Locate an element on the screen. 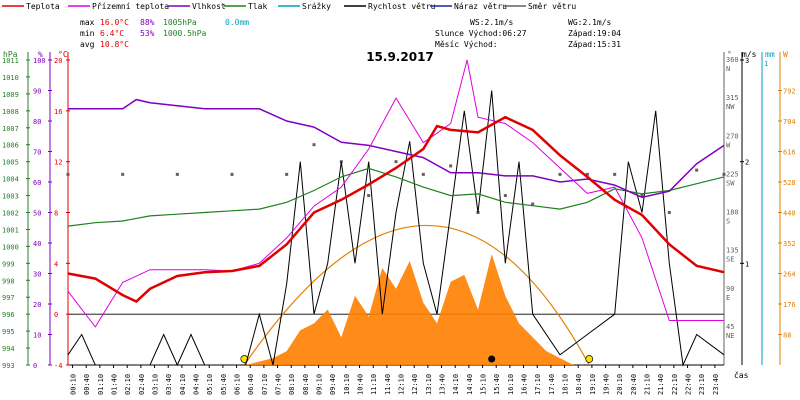 The image size is (800, 400). stats-max-label: max is located at coordinates (87, 22).